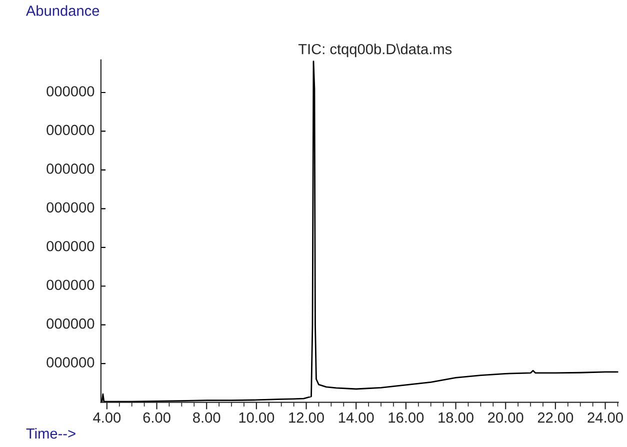 The width and height of the screenshot is (627, 447). Describe the element at coordinates (456, 417) in the screenshot. I see `x-tick-label: 18.00` at that location.